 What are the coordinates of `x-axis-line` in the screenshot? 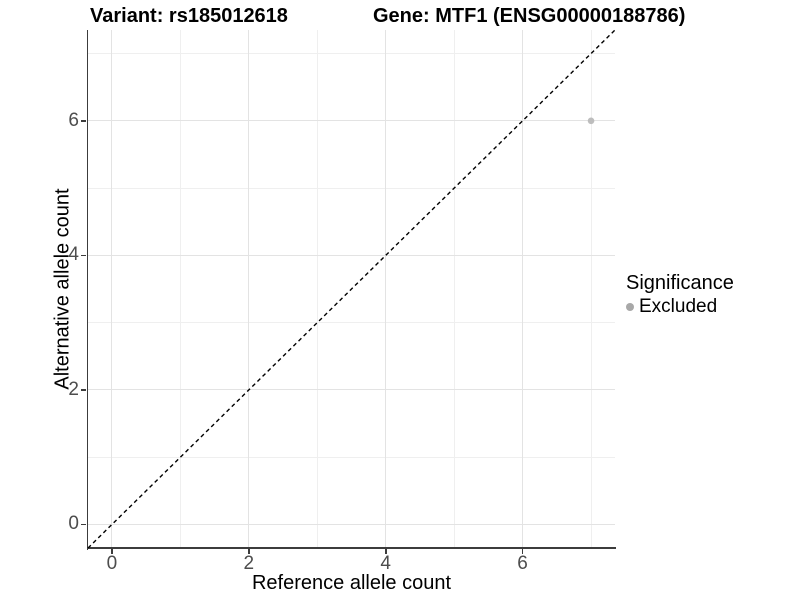 It's located at (351, 548).